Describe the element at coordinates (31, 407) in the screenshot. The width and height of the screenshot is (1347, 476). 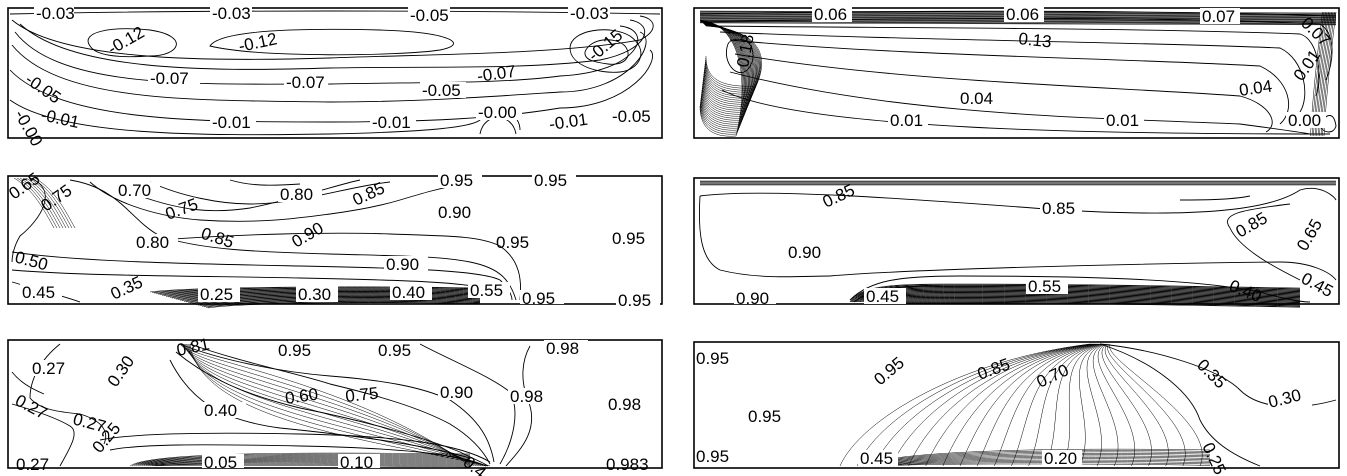
I see `contour-label: 0.27` at that location.